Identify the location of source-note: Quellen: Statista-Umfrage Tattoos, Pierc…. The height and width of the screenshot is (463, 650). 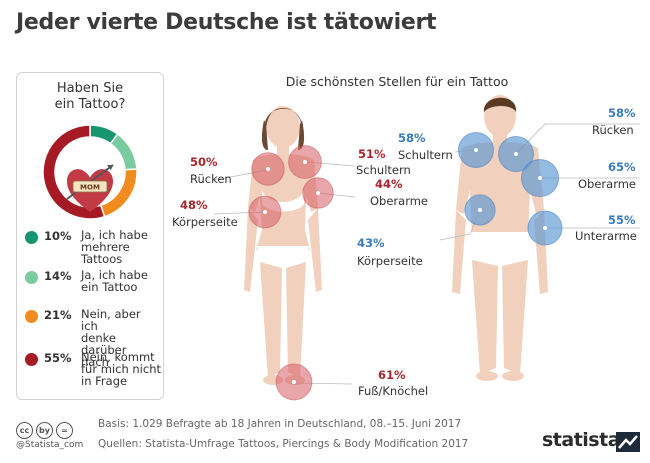
(283, 444).